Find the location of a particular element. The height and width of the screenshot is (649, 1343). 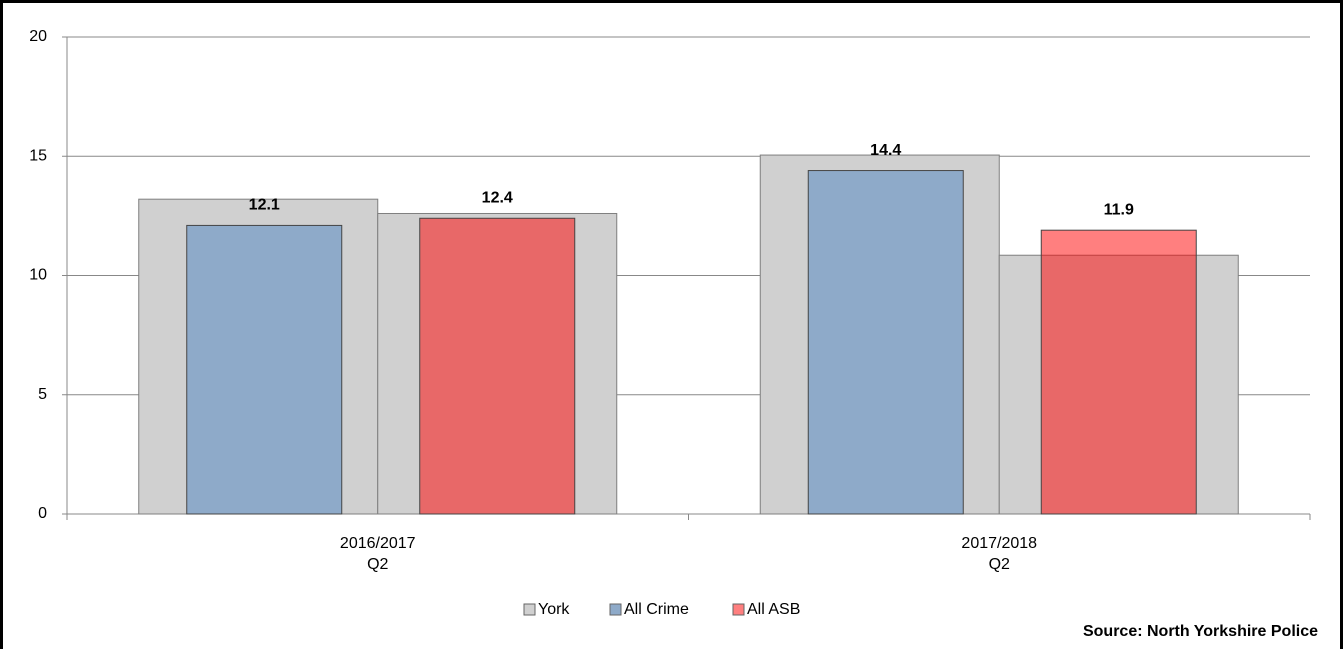

y-tick-label: 10 is located at coordinates (38, 275).